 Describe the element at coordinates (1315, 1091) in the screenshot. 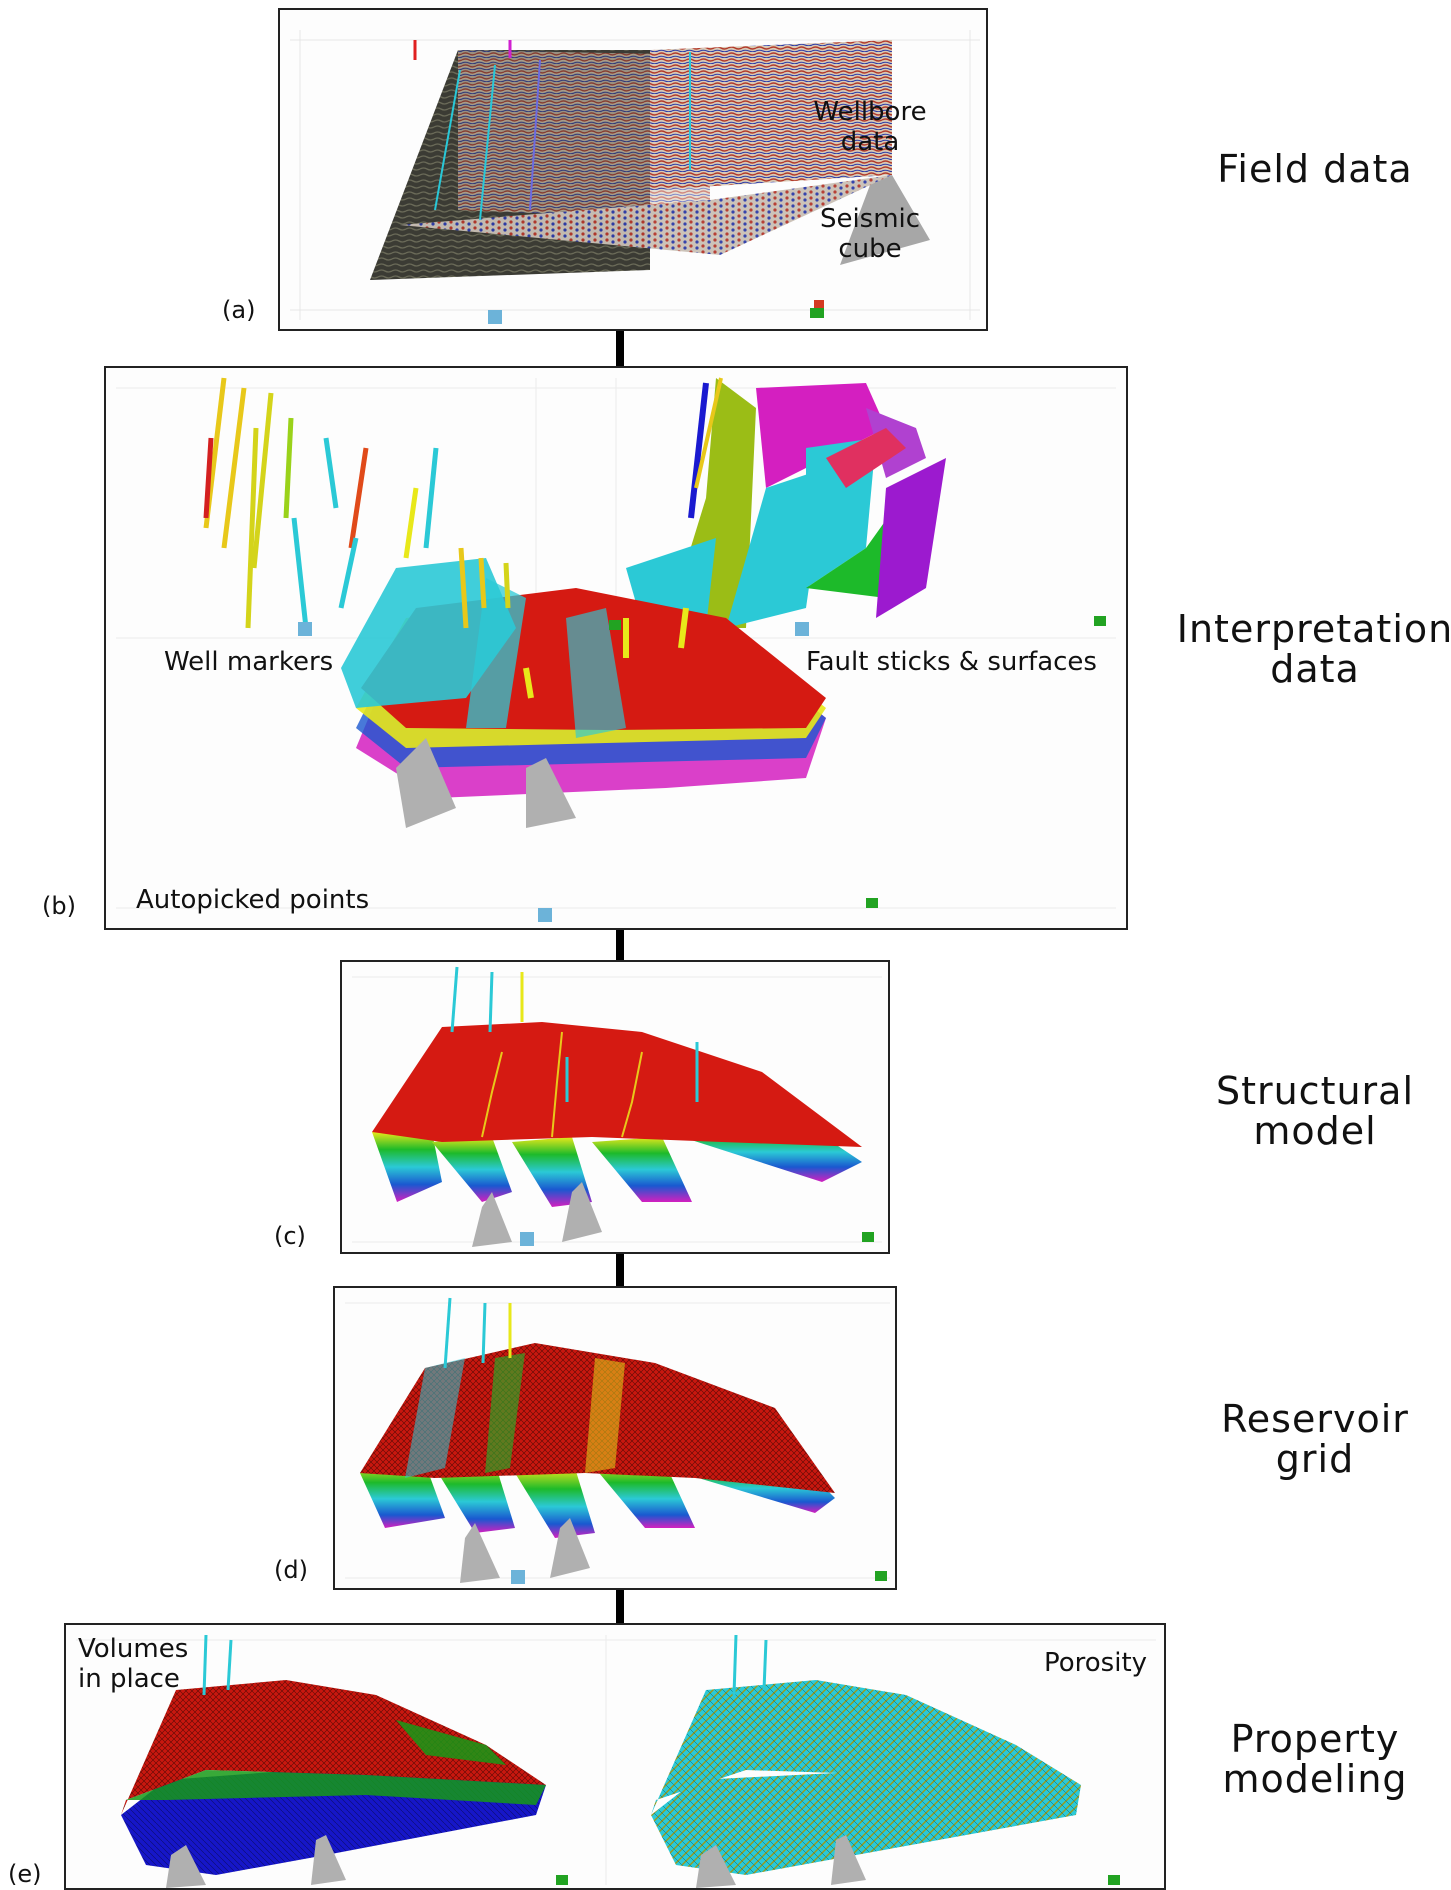

I see `stage-structural-line1: Structural` at that location.